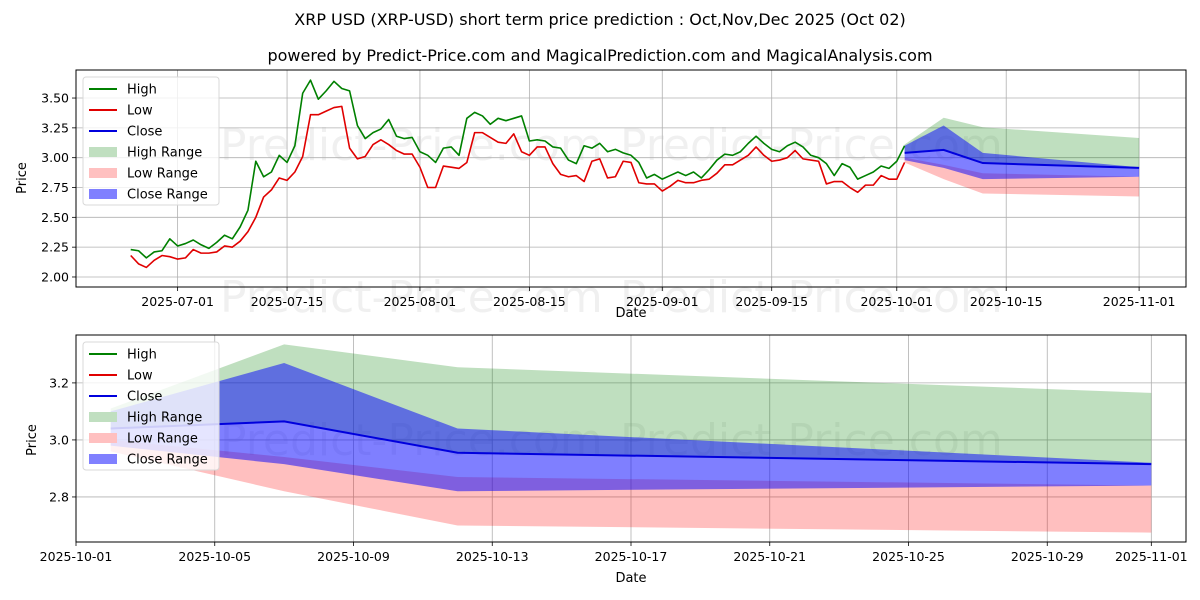 This screenshot has width=1200, height=600. Describe the element at coordinates (630, 578) in the screenshot. I see `bottom-xlabel: Date` at that location.